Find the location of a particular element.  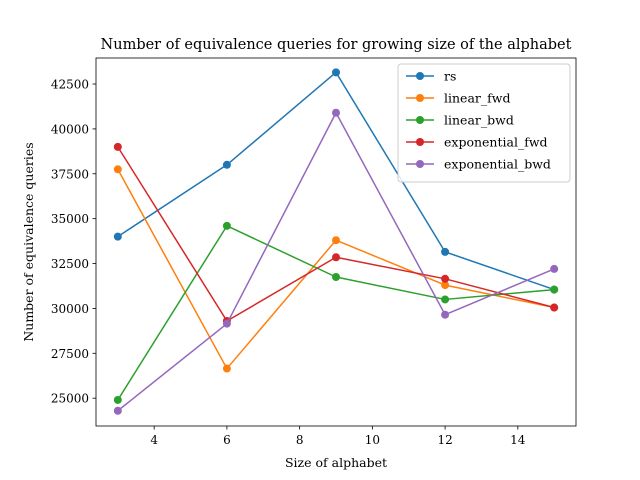

x-axis-label: Size of alphabet is located at coordinates (336, 462).